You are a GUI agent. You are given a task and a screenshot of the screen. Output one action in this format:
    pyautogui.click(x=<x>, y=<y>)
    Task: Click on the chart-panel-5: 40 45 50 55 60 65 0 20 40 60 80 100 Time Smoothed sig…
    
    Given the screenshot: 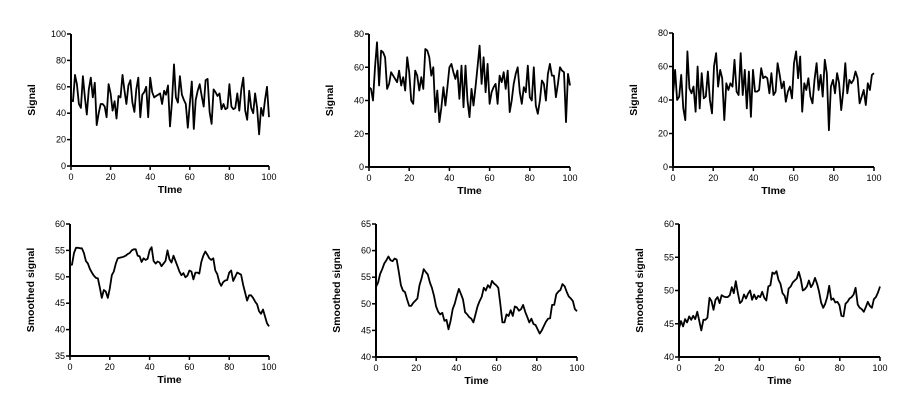 What is the action you would take?
    pyautogui.click(x=458, y=303)
    